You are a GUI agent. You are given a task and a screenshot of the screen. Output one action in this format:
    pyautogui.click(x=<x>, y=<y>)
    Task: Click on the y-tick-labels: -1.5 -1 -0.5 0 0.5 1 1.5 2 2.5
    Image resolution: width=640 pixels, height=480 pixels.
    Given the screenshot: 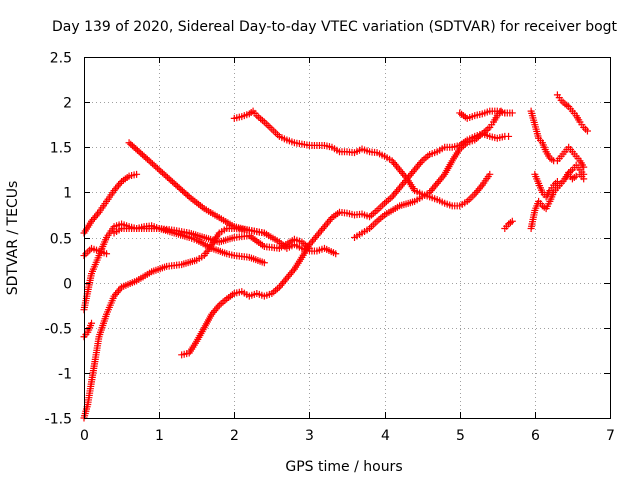 What is the action you would take?
    pyautogui.click(x=58, y=239)
    